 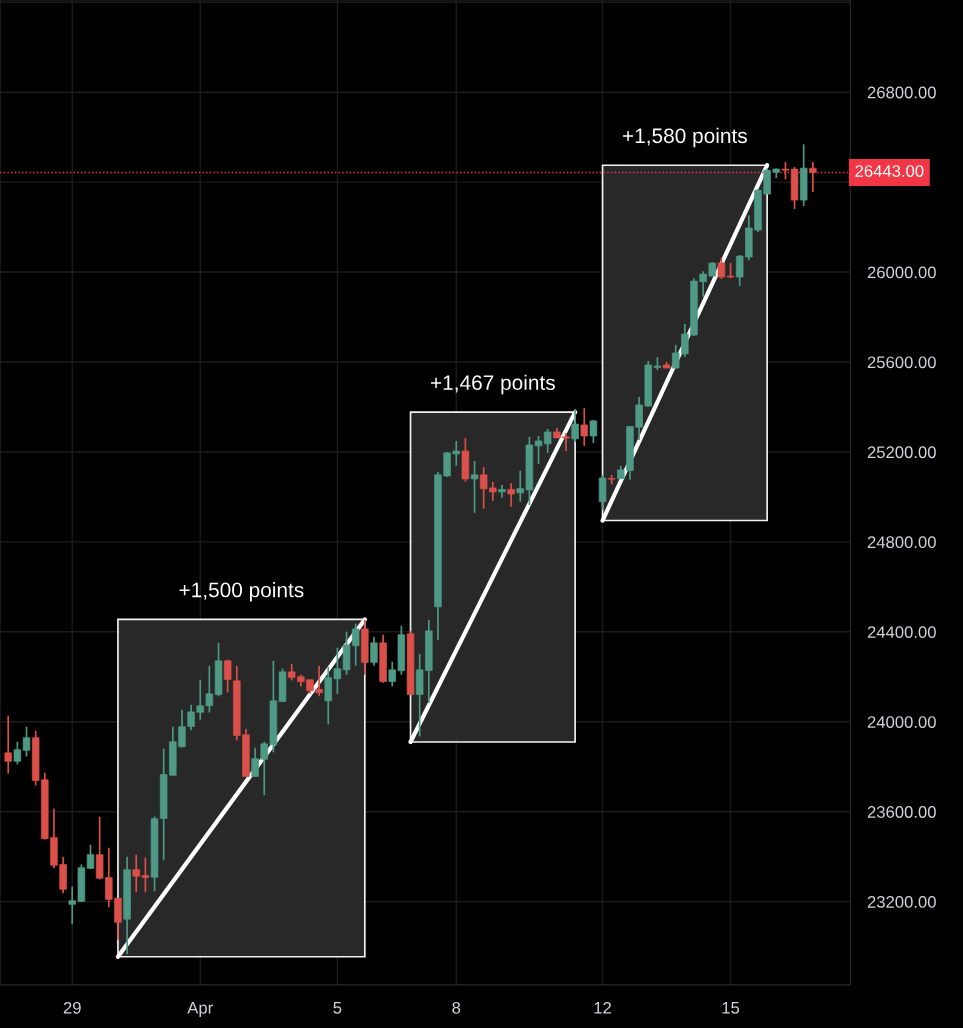 I want to click on x-tick-label: 8, so click(x=456, y=1007).